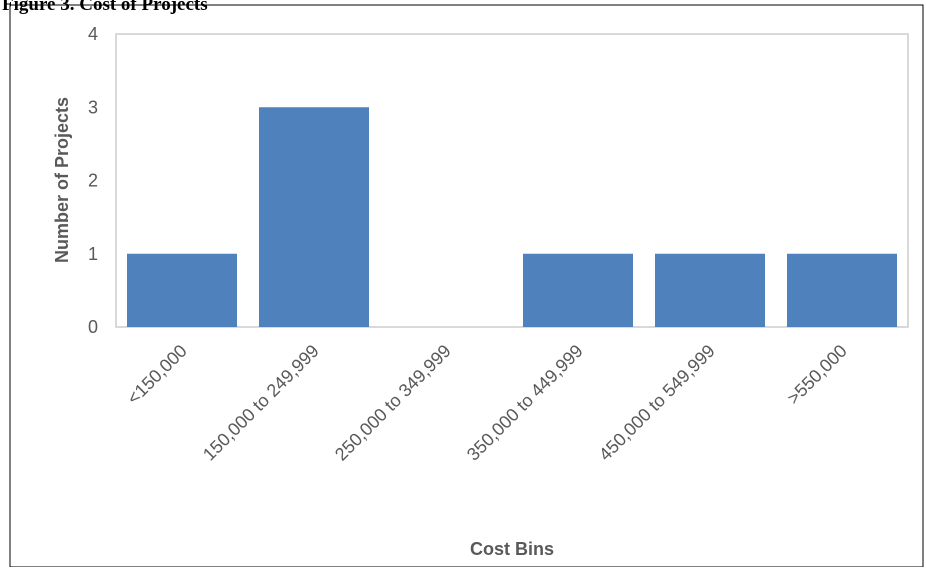  I want to click on x-tick-label: 450,000 to 549,999, so click(657, 403).